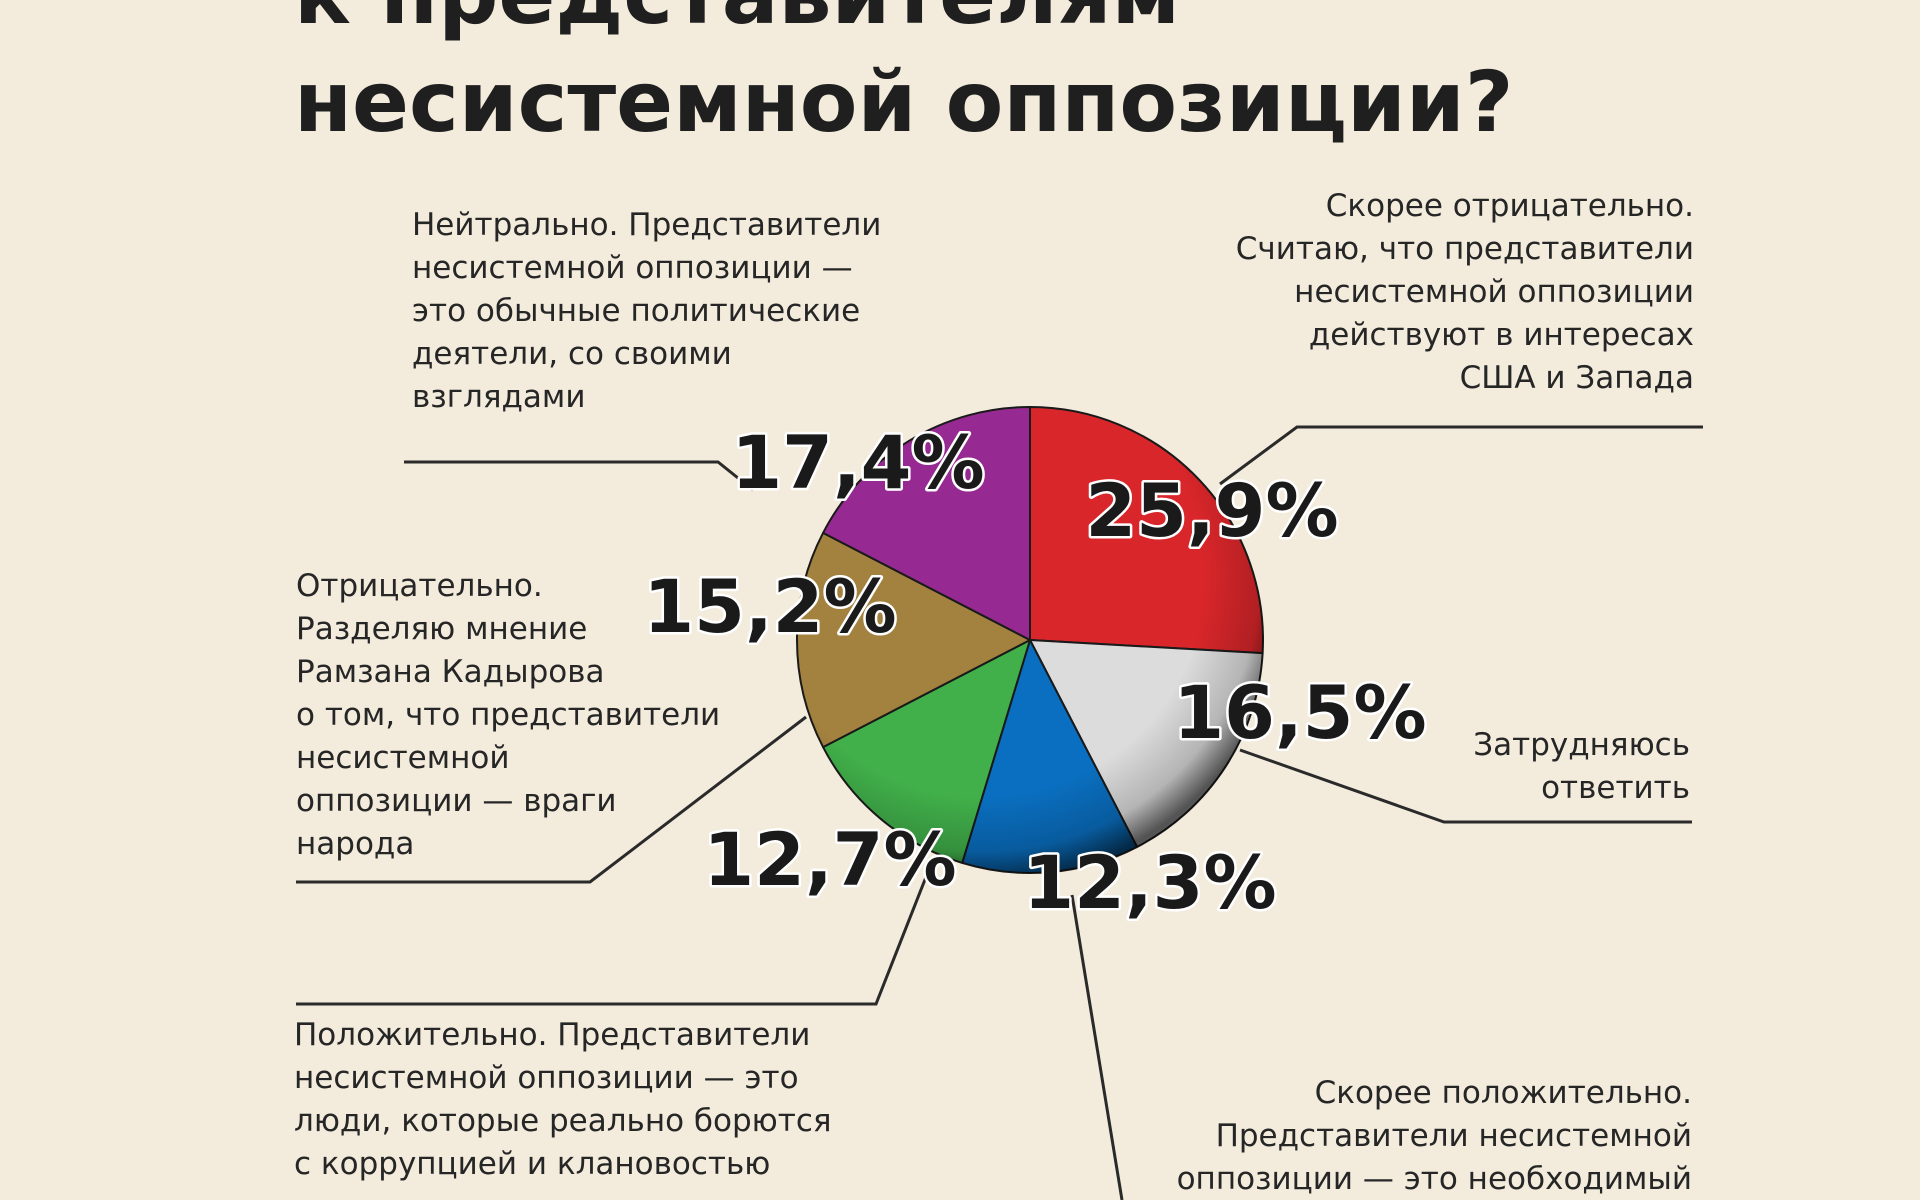 The image size is (1920, 1200). Describe the element at coordinates (632, 268) in the screenshot. I see `label-line: несистемной оппозиции —` at that location.